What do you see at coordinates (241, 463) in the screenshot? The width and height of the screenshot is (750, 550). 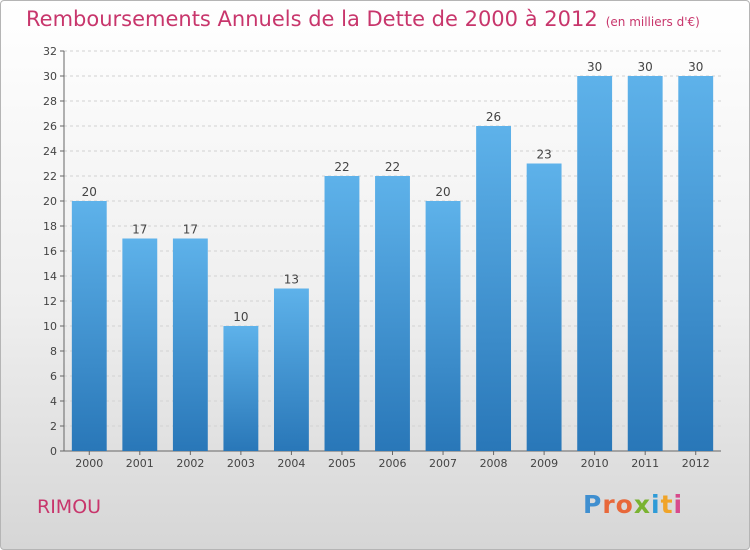 I see `x-tick-label: 2003` at bounding box center [241, 463].